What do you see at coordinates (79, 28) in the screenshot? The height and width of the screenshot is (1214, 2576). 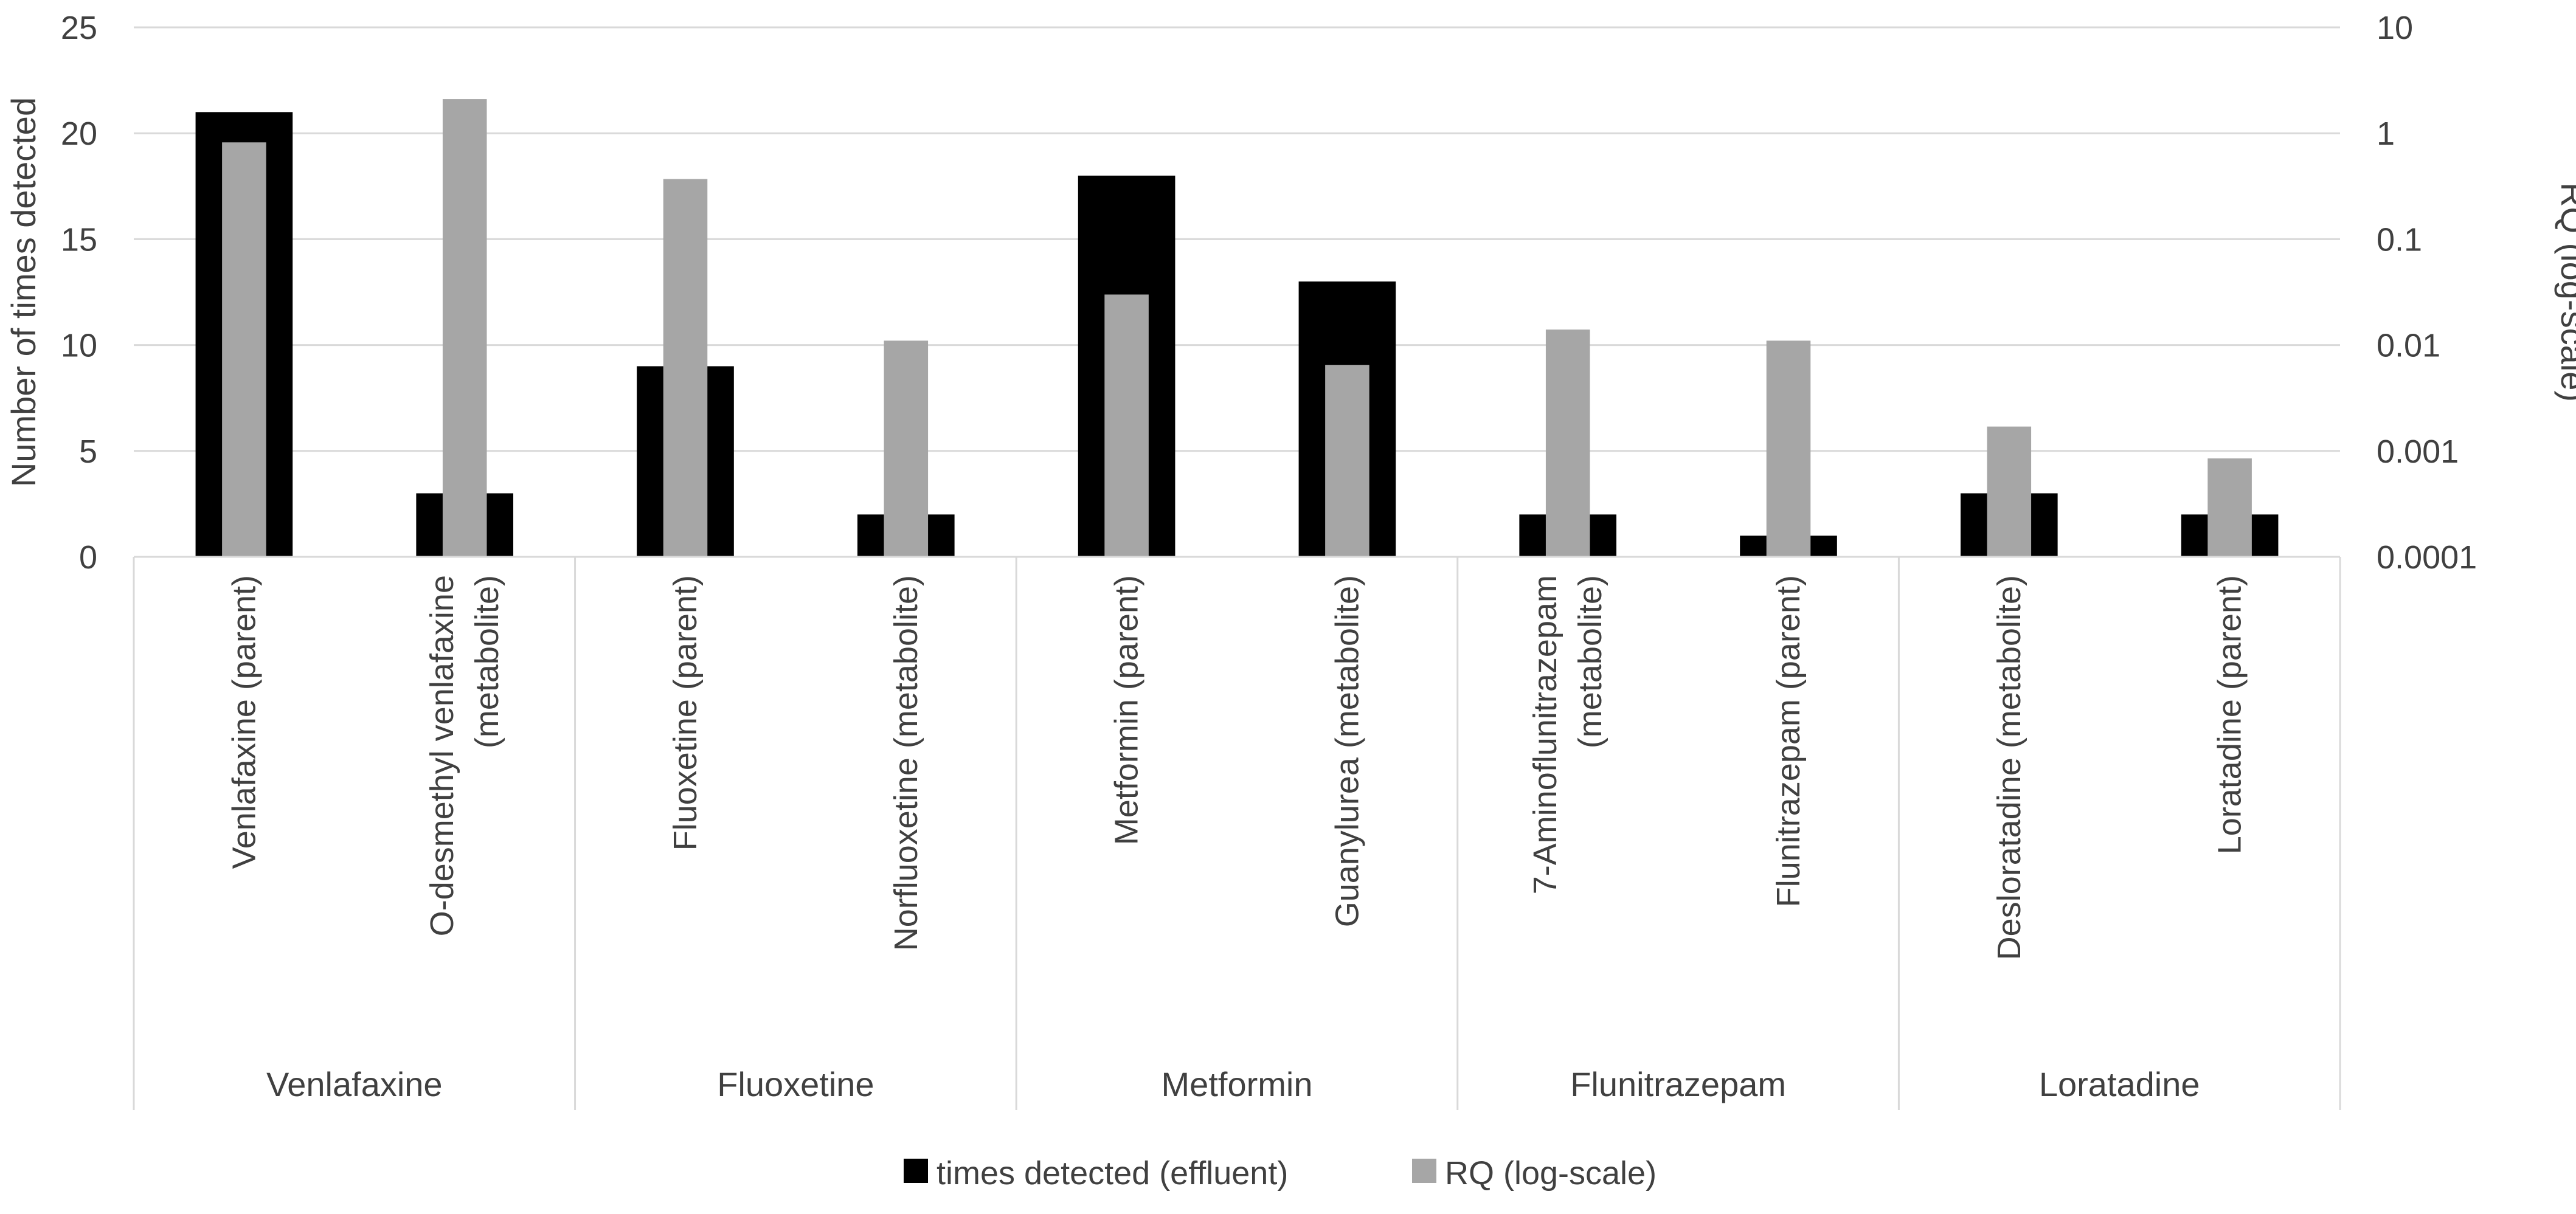 I see `left-axis-tick-label: 25` at bounding box center [79, 28].